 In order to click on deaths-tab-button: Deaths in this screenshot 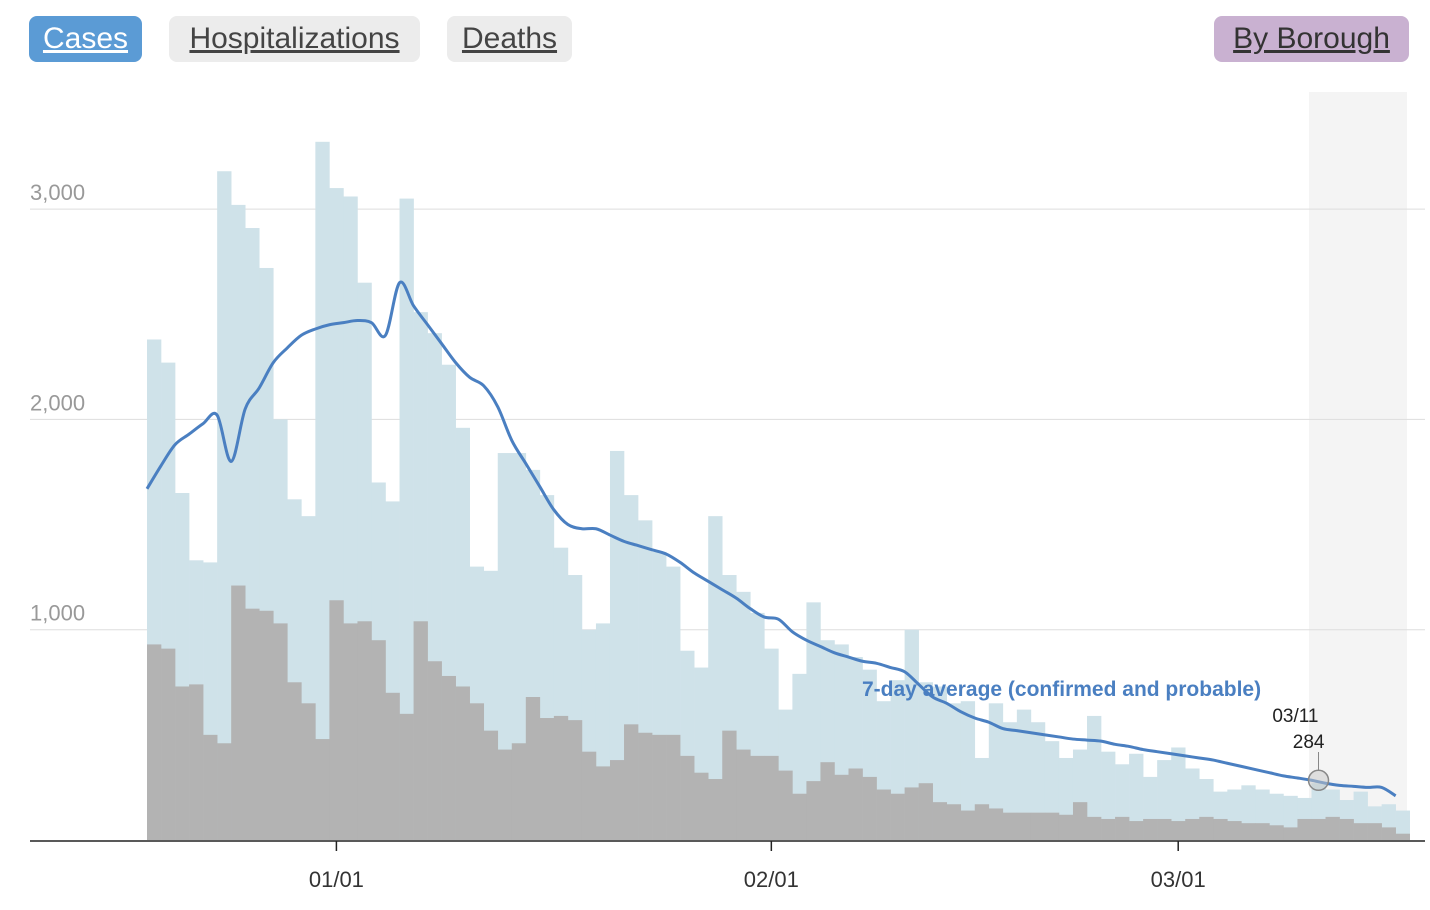, I will do `click(509, 39)`.